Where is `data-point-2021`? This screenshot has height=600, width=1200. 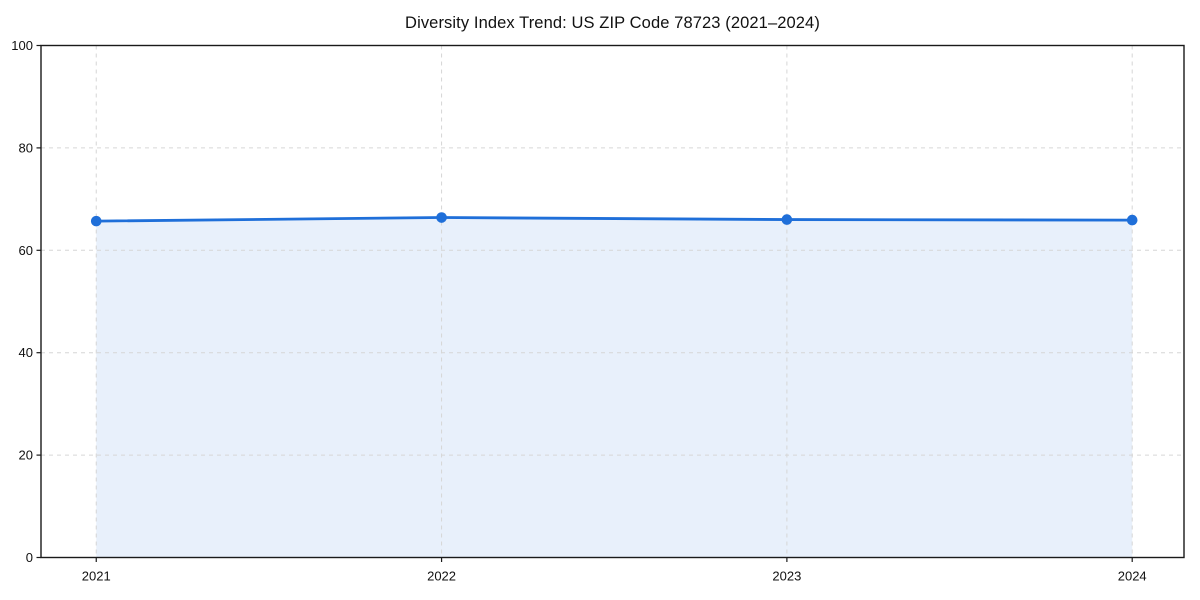
data-point-2021 is located at coordinates (96, 221).